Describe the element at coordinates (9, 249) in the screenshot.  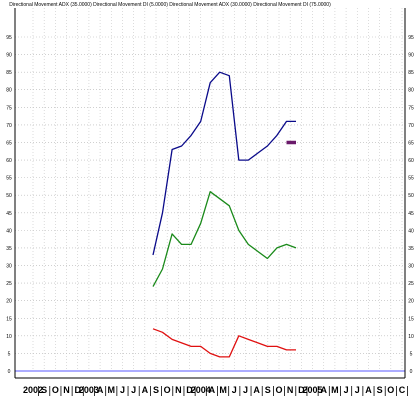
I see `y-tick-label-left: 35` at that location.